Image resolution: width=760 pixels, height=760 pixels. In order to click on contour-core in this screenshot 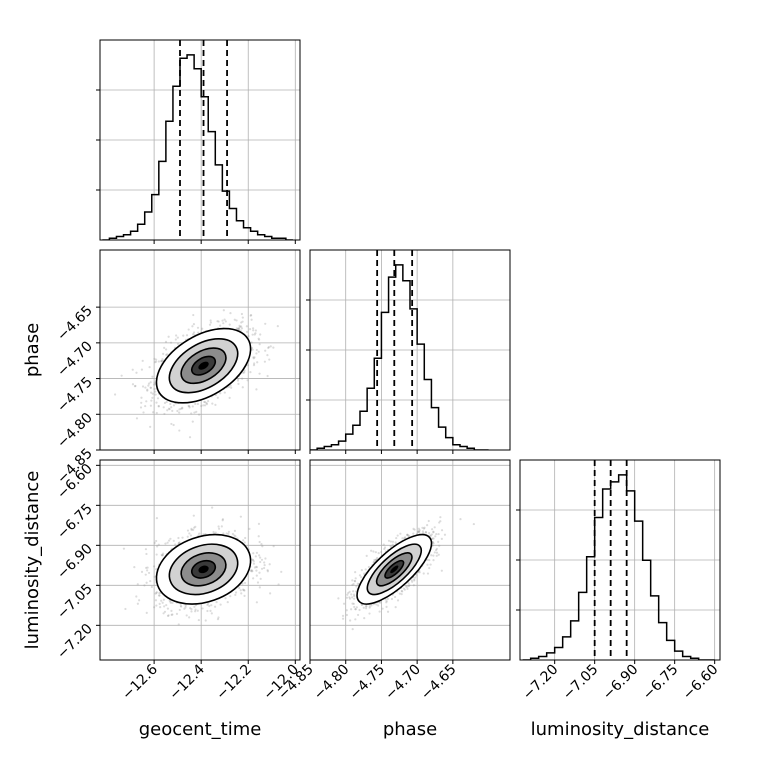, I will do `click(394, 569)`.